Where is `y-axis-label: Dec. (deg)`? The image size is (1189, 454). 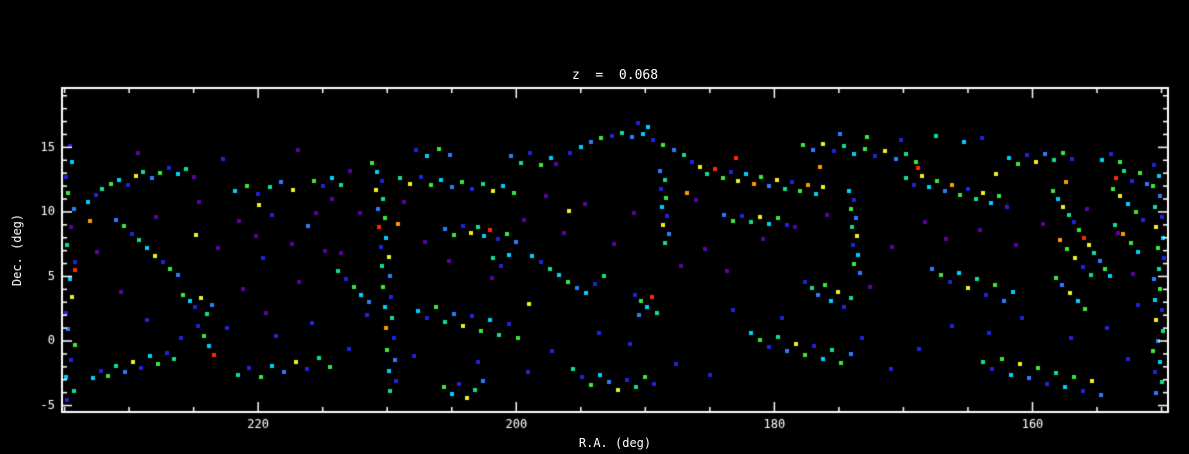
y-axis-label: Dec. (deg) is located at coordinates (17, 250).